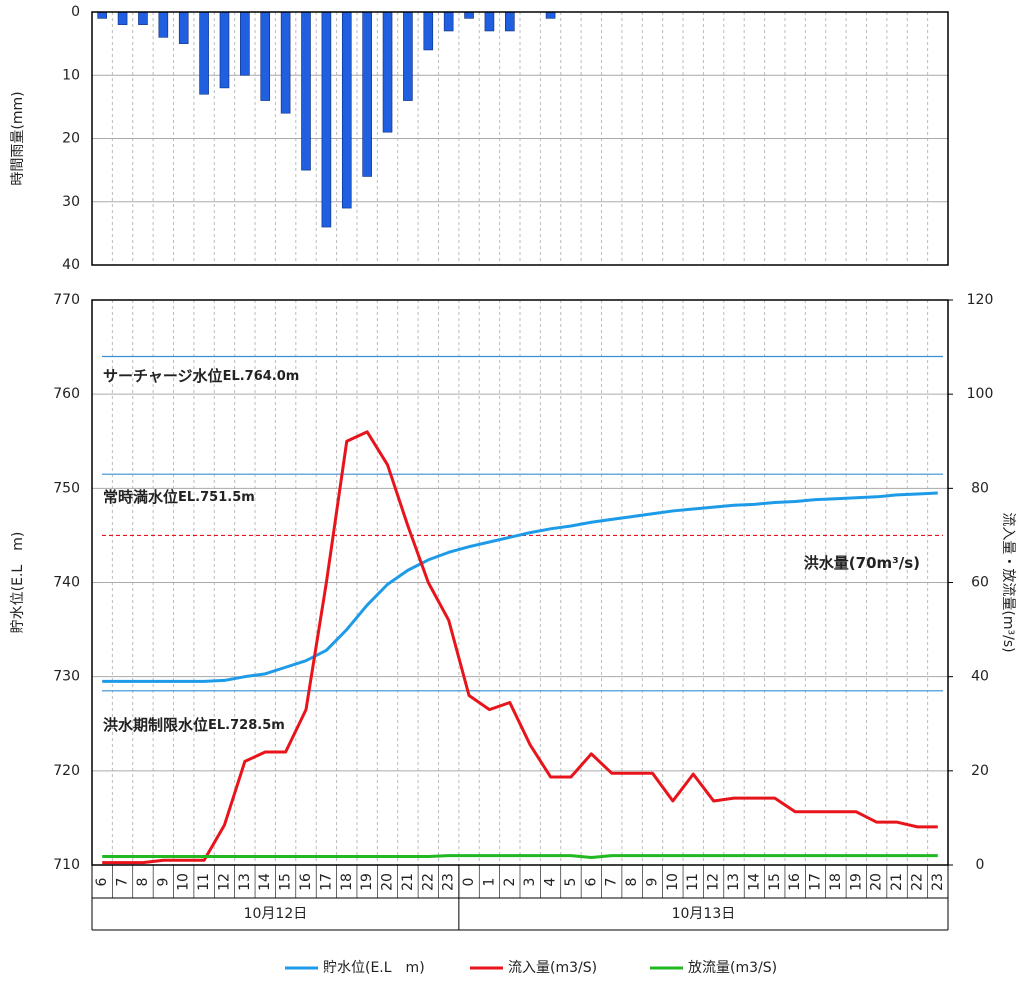 The image size is (1021, 985). I want to click on reference-name: サーチャージ水位, so click(163, 376).